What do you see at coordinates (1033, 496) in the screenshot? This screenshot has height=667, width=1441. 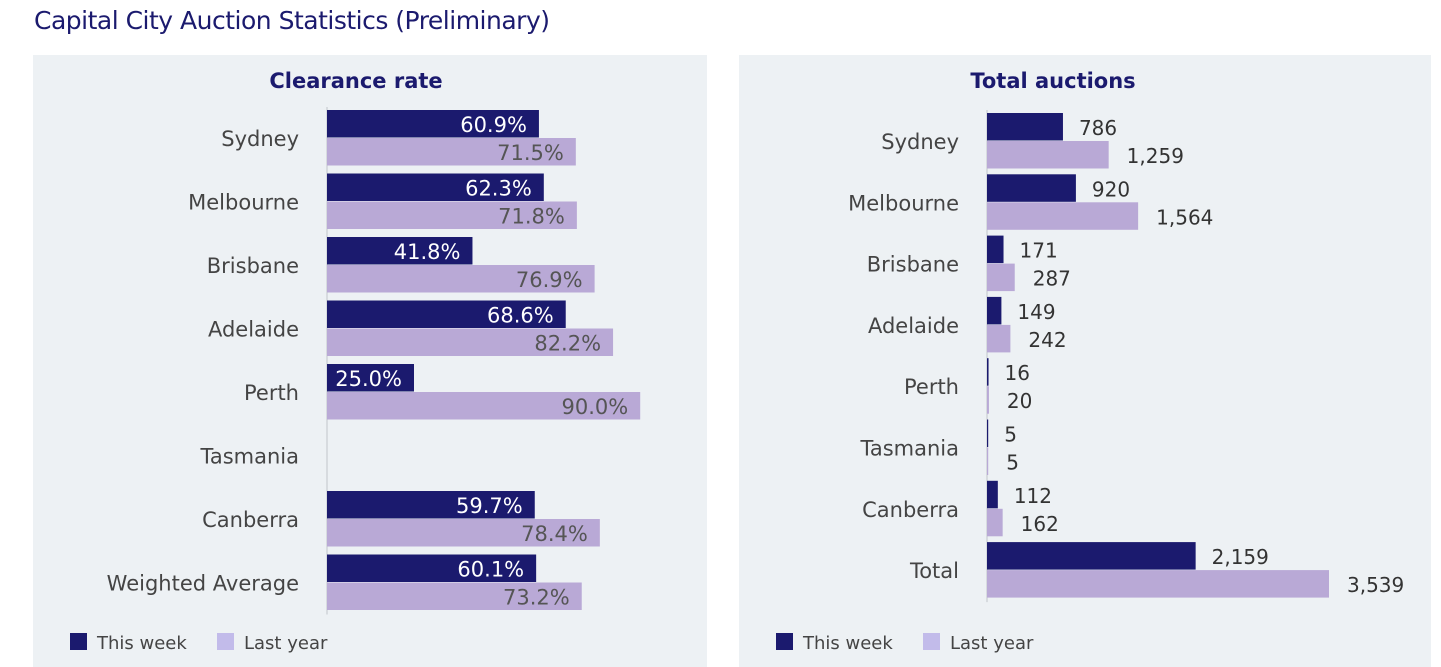 I see `data-label: 112` at bounding box center [1033, 496].